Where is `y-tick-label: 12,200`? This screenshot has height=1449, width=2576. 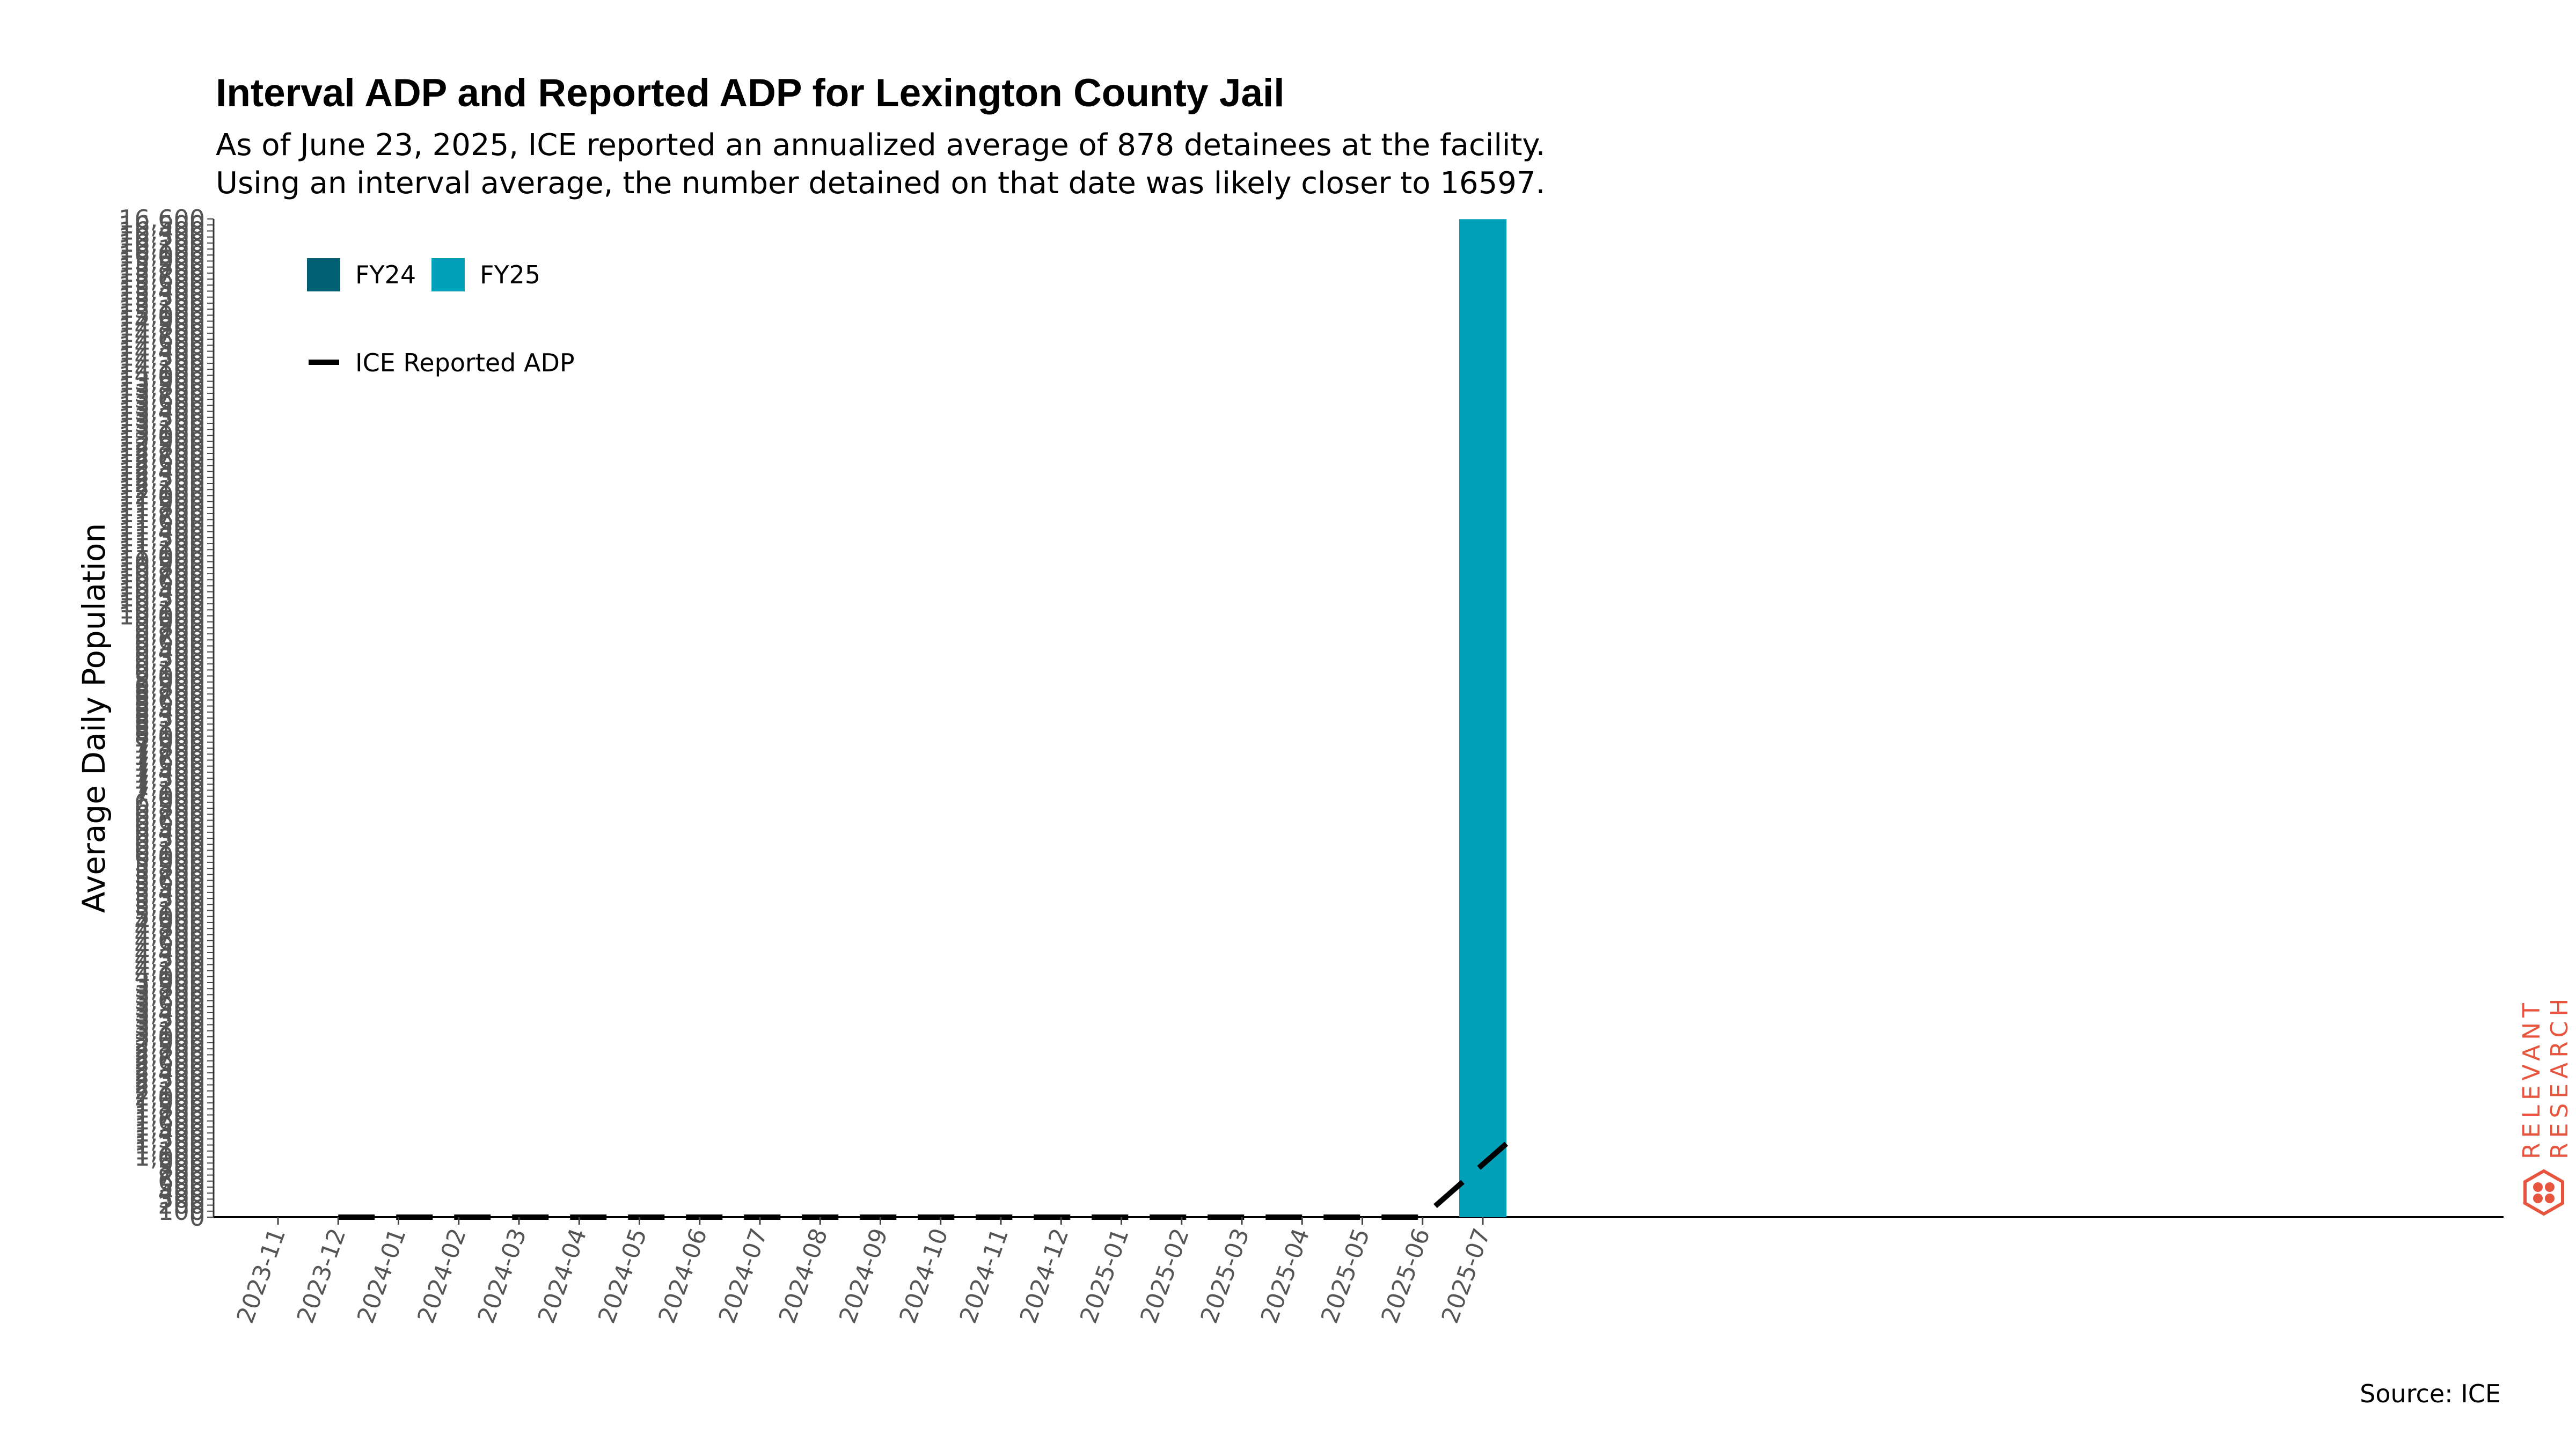 y-tick-label: 12,200 is located at coordinates (162, 483).